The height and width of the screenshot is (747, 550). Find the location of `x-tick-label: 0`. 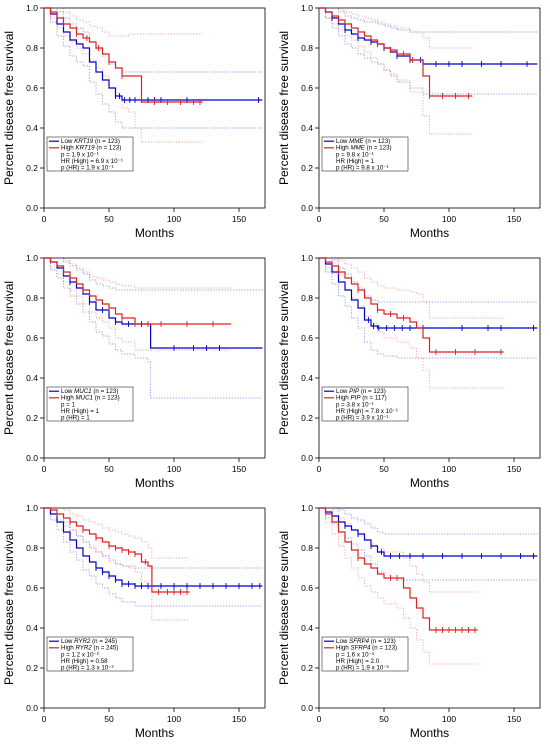

x-tick-label: 0 is located at coordinates (319, 719).